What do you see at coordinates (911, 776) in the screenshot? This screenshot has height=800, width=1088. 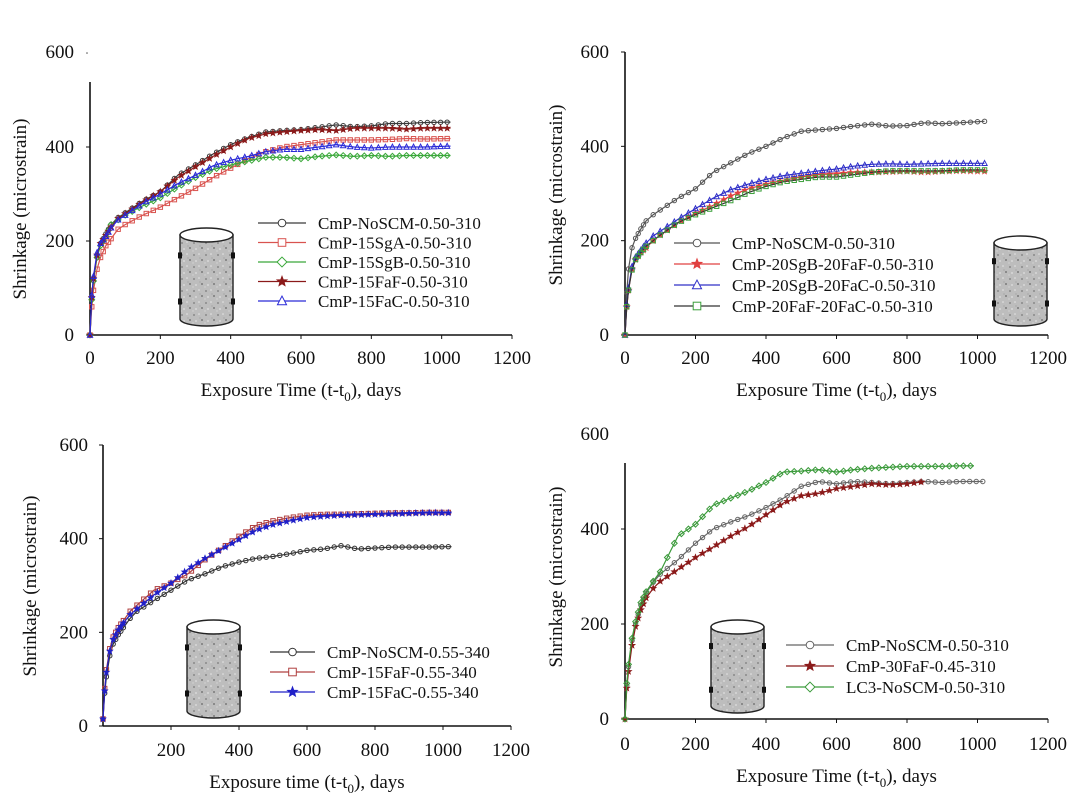 I see `x-axis-title-tail: ), days` at bounding box center [911, 776].